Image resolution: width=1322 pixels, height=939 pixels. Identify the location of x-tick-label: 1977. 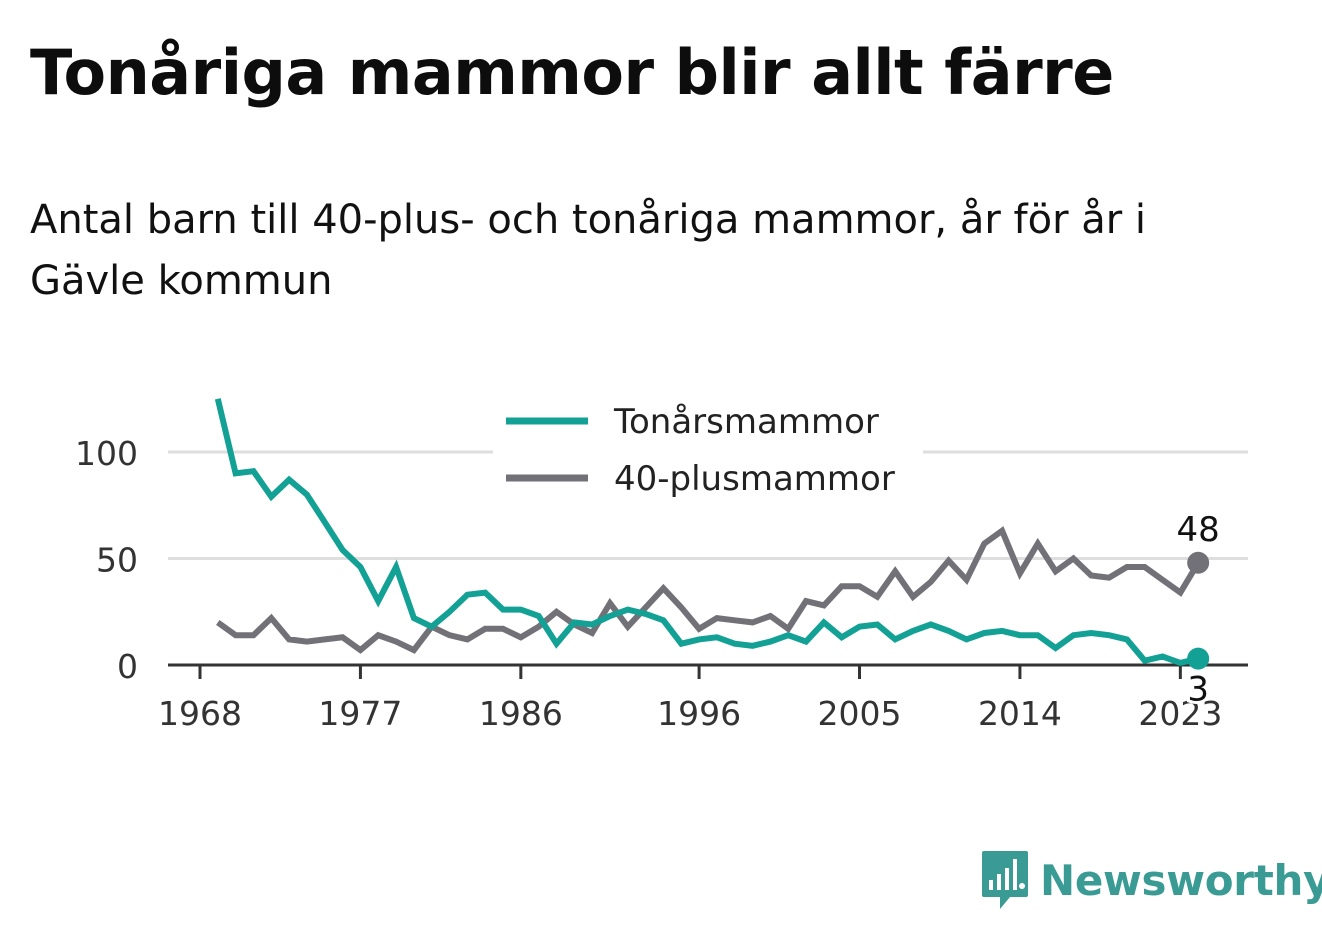
(360, 713).